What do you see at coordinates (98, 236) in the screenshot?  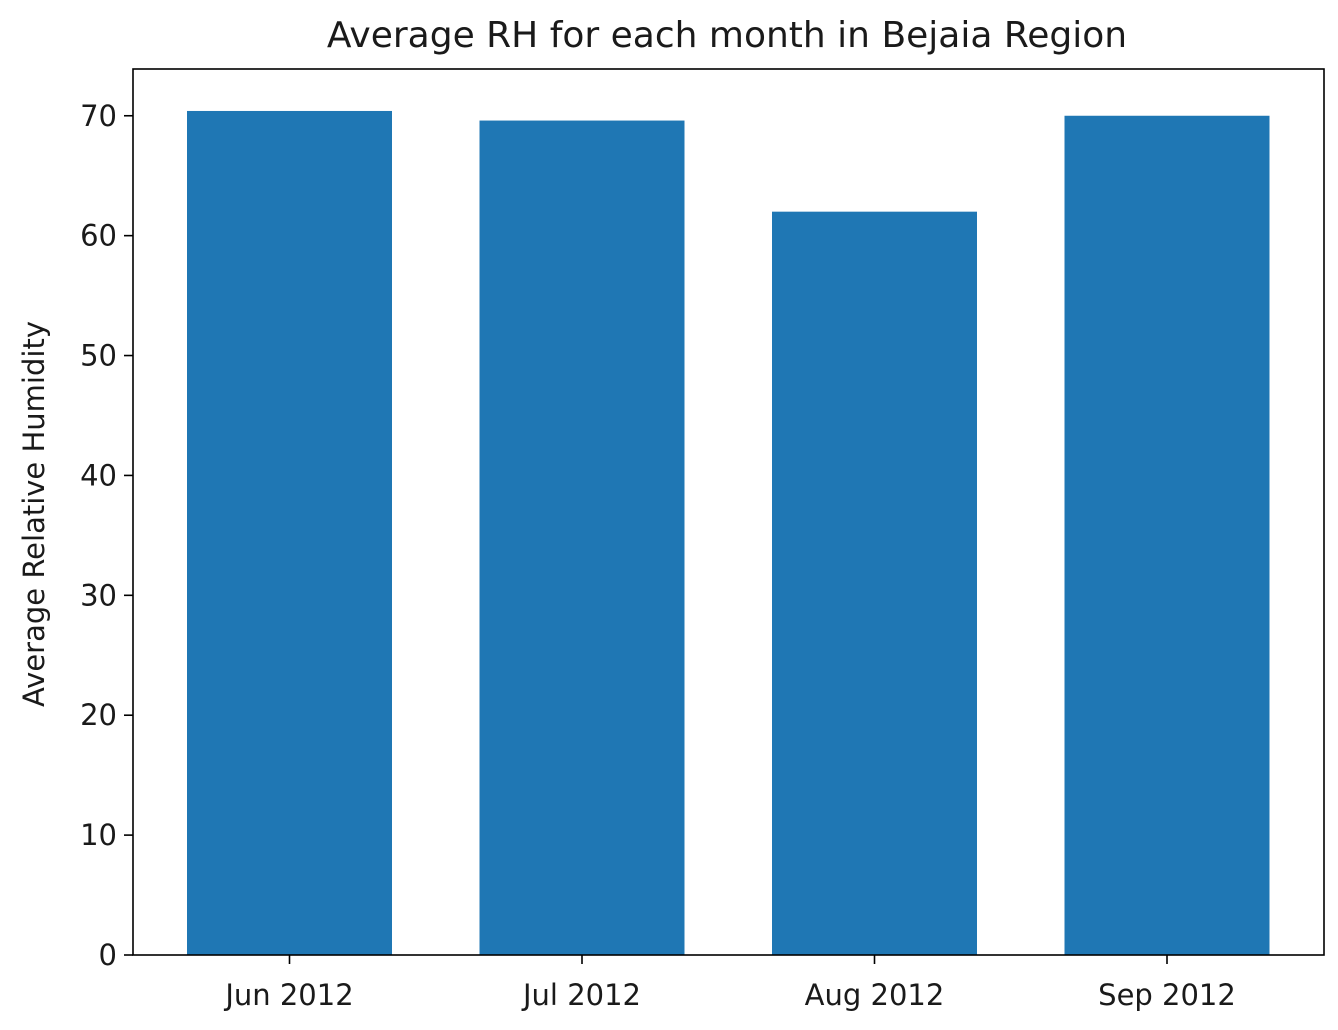 I see `y-tick-label: 60` at bounding box center [98, 236].